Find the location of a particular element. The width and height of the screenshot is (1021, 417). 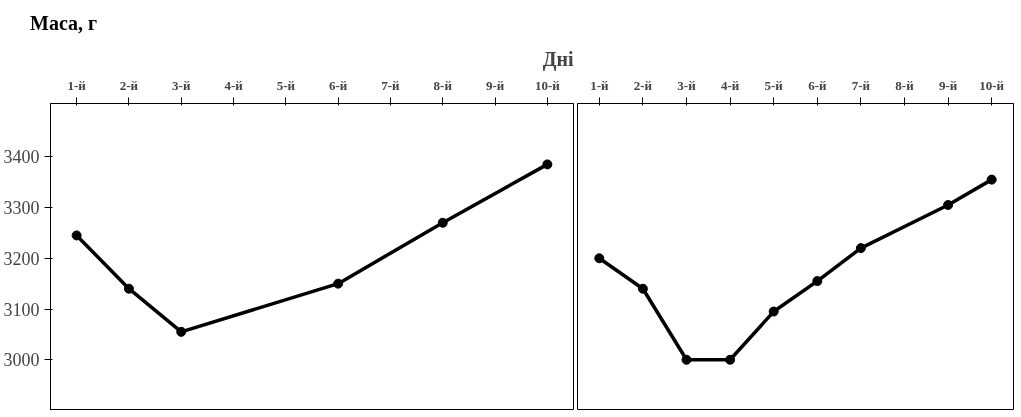

y-tick-label: 3400 is located at coordinates (21, 157).